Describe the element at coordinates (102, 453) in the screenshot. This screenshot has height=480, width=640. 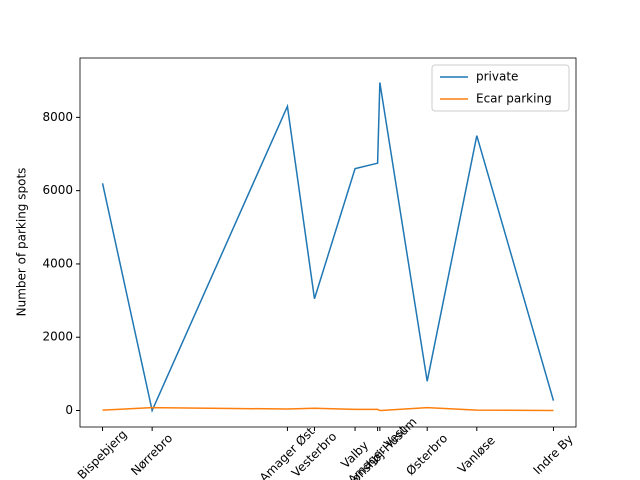
I see `x-tick-label: Bispebjerg` at that location.